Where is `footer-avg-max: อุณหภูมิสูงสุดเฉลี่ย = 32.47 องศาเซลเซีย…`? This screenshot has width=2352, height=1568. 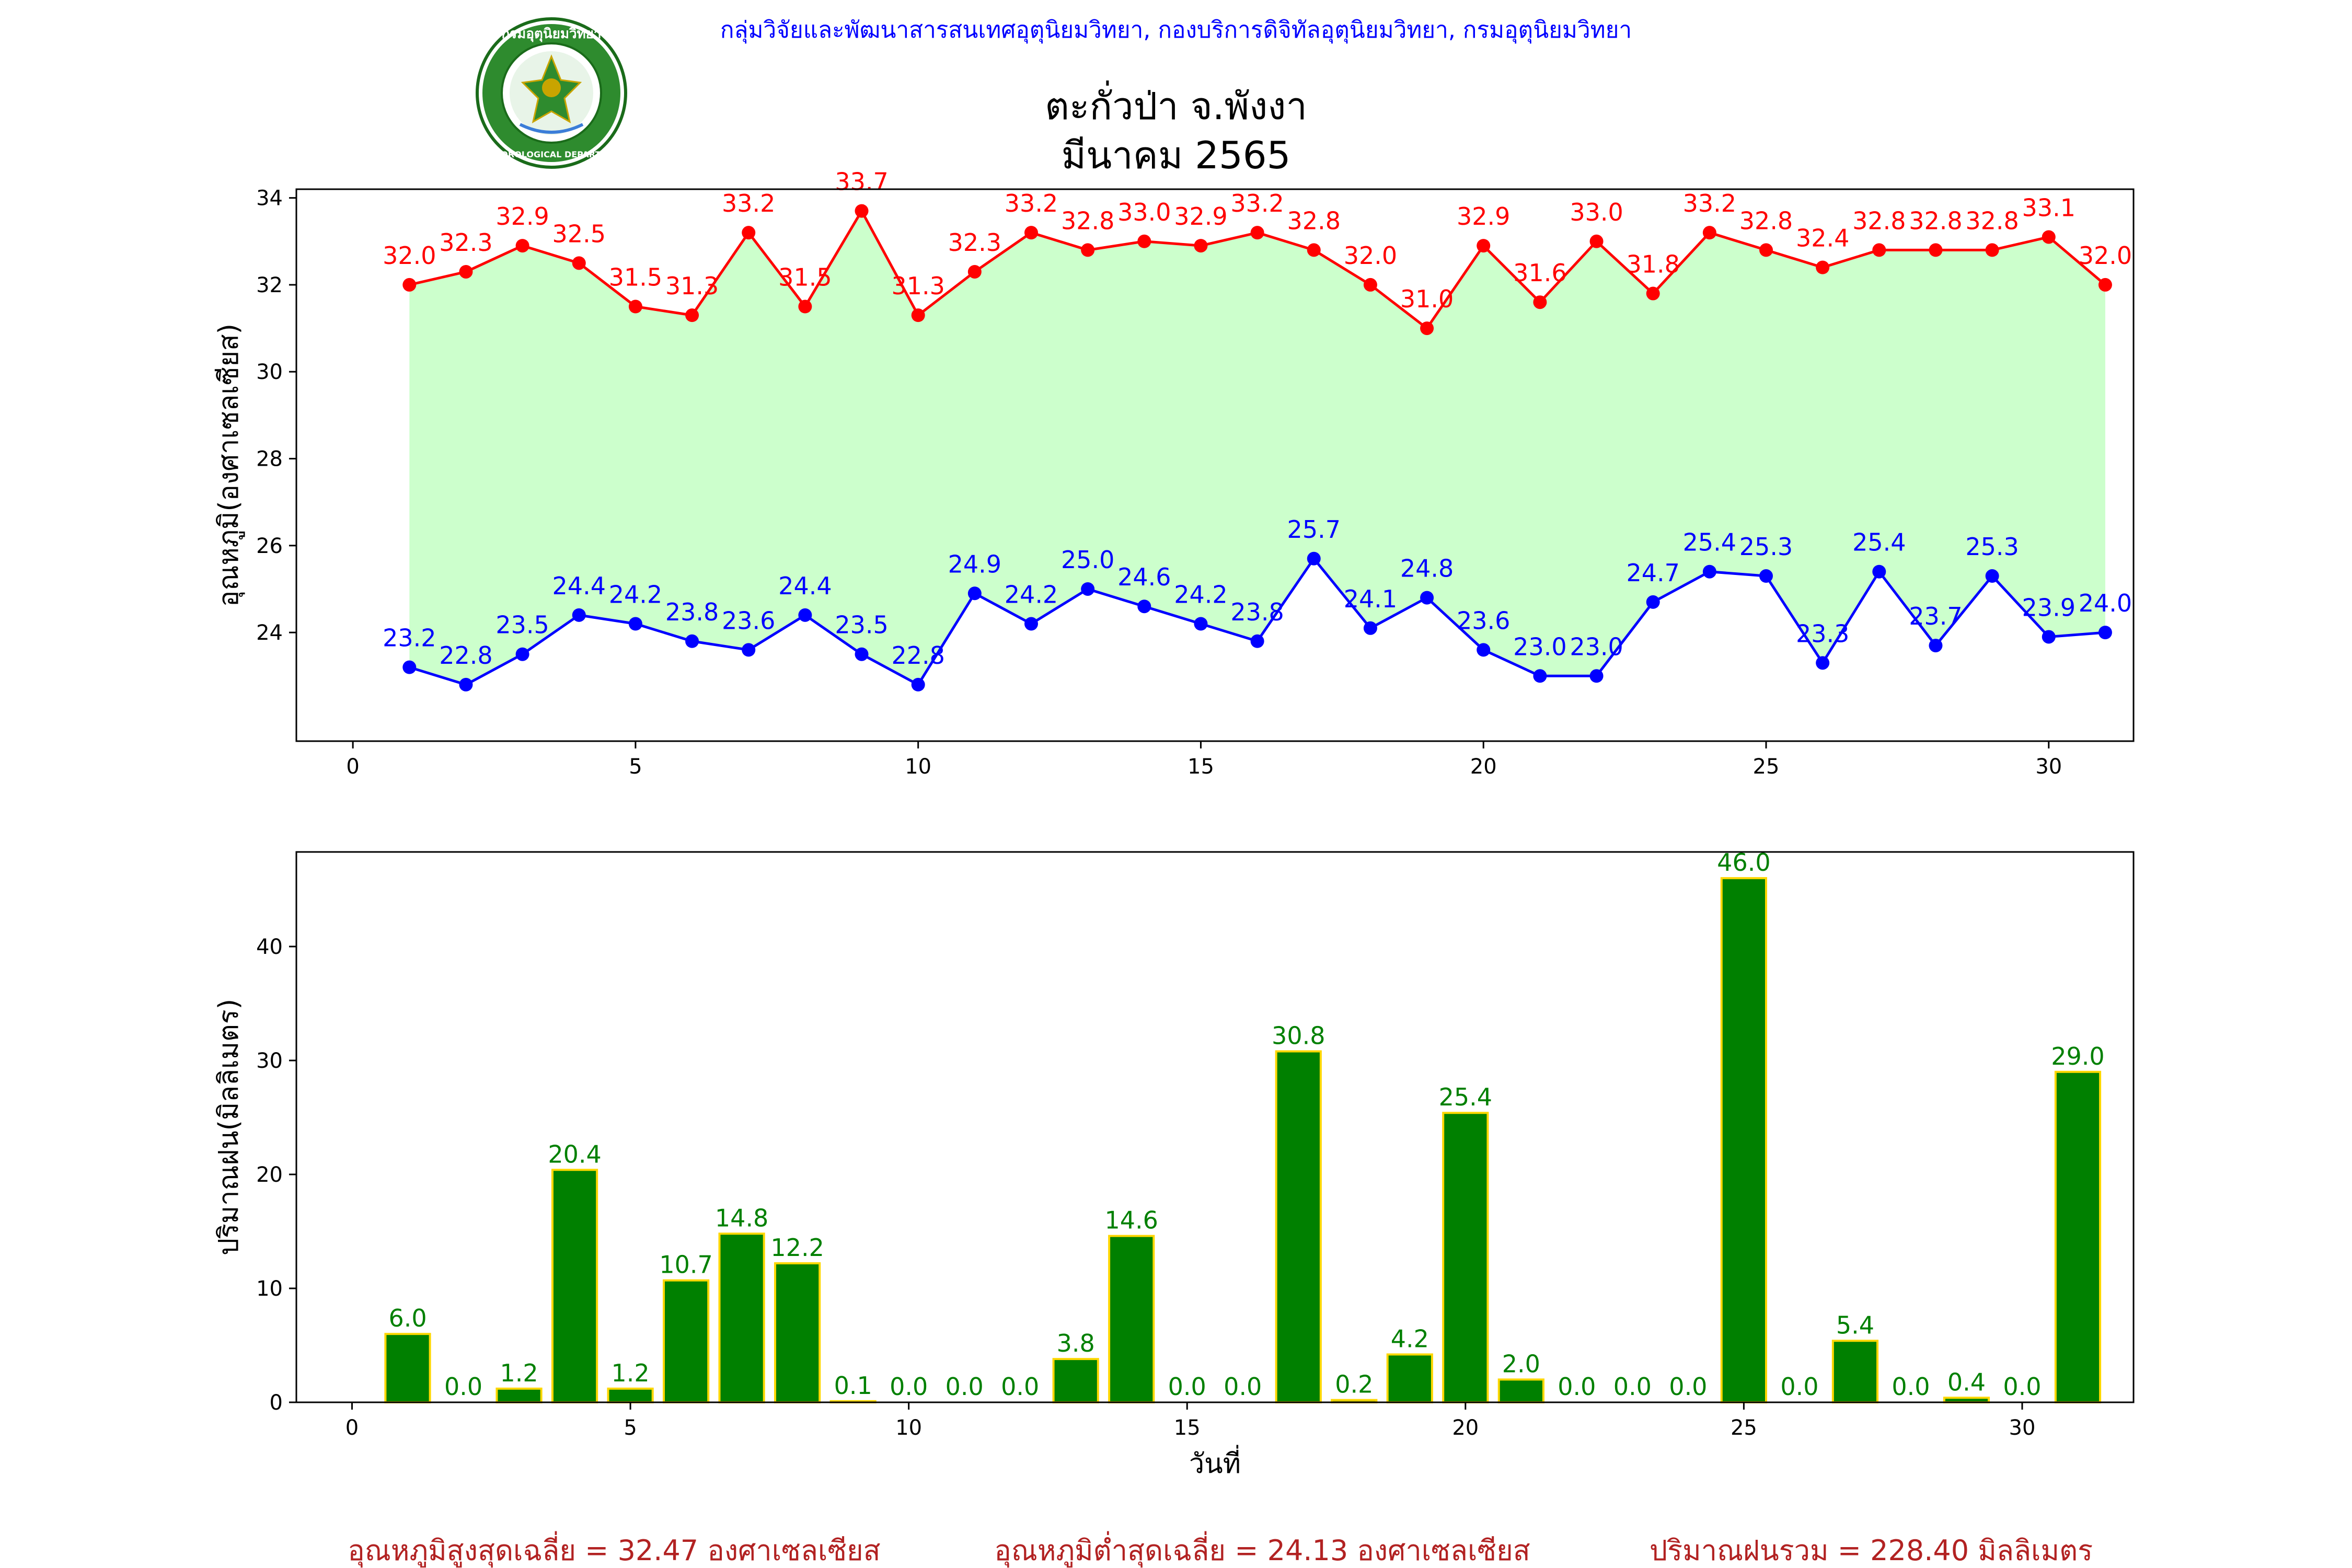
footer-avg-max: อุณหภูมิสูงสุดเฉลี่ย = 32.47 องศาเซลเซีย… is located at coordinates (614, 1549).